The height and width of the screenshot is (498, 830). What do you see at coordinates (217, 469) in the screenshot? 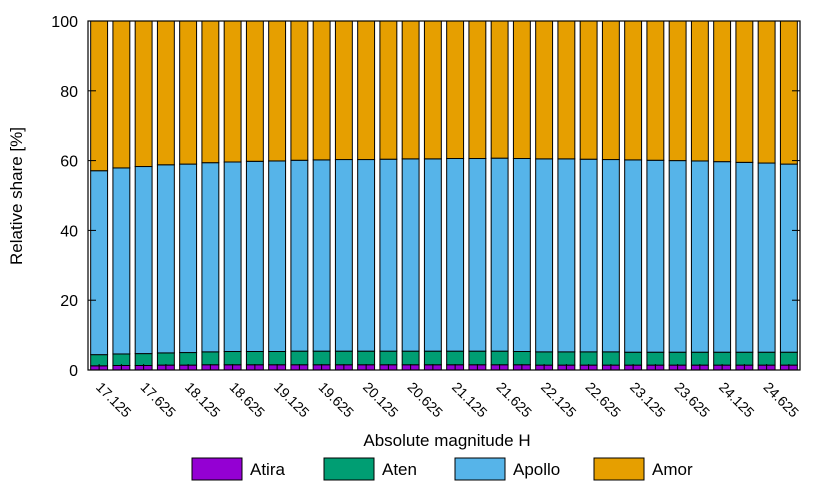
I see `legend-swatch-atira` at bounding box center [217, 469].